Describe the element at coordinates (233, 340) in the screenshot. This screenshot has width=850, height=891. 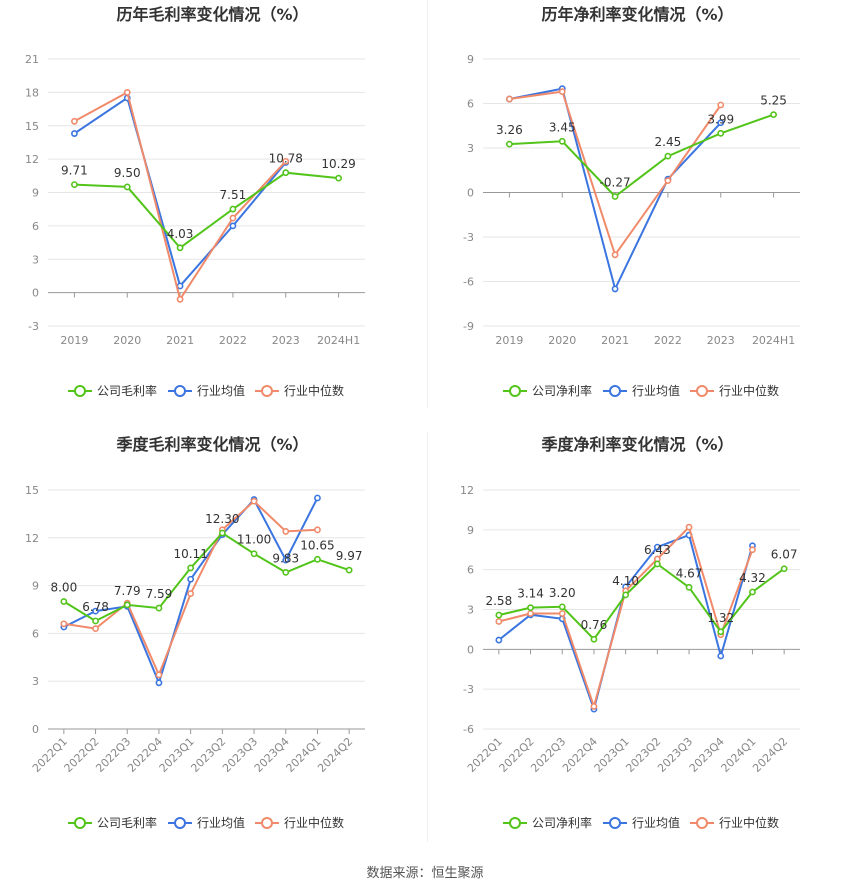
I see `x-tick-label: 2022` at that location.